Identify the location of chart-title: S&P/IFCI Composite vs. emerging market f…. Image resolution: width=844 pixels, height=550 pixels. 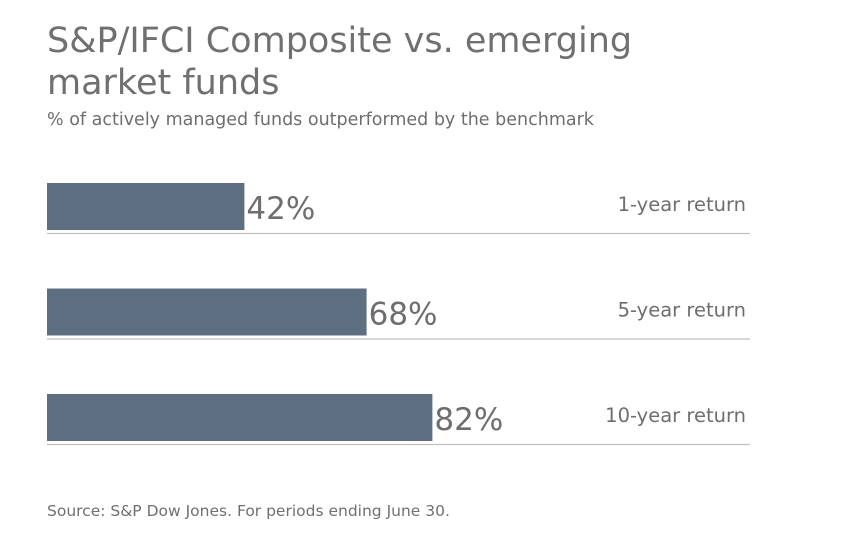
(340, 62).